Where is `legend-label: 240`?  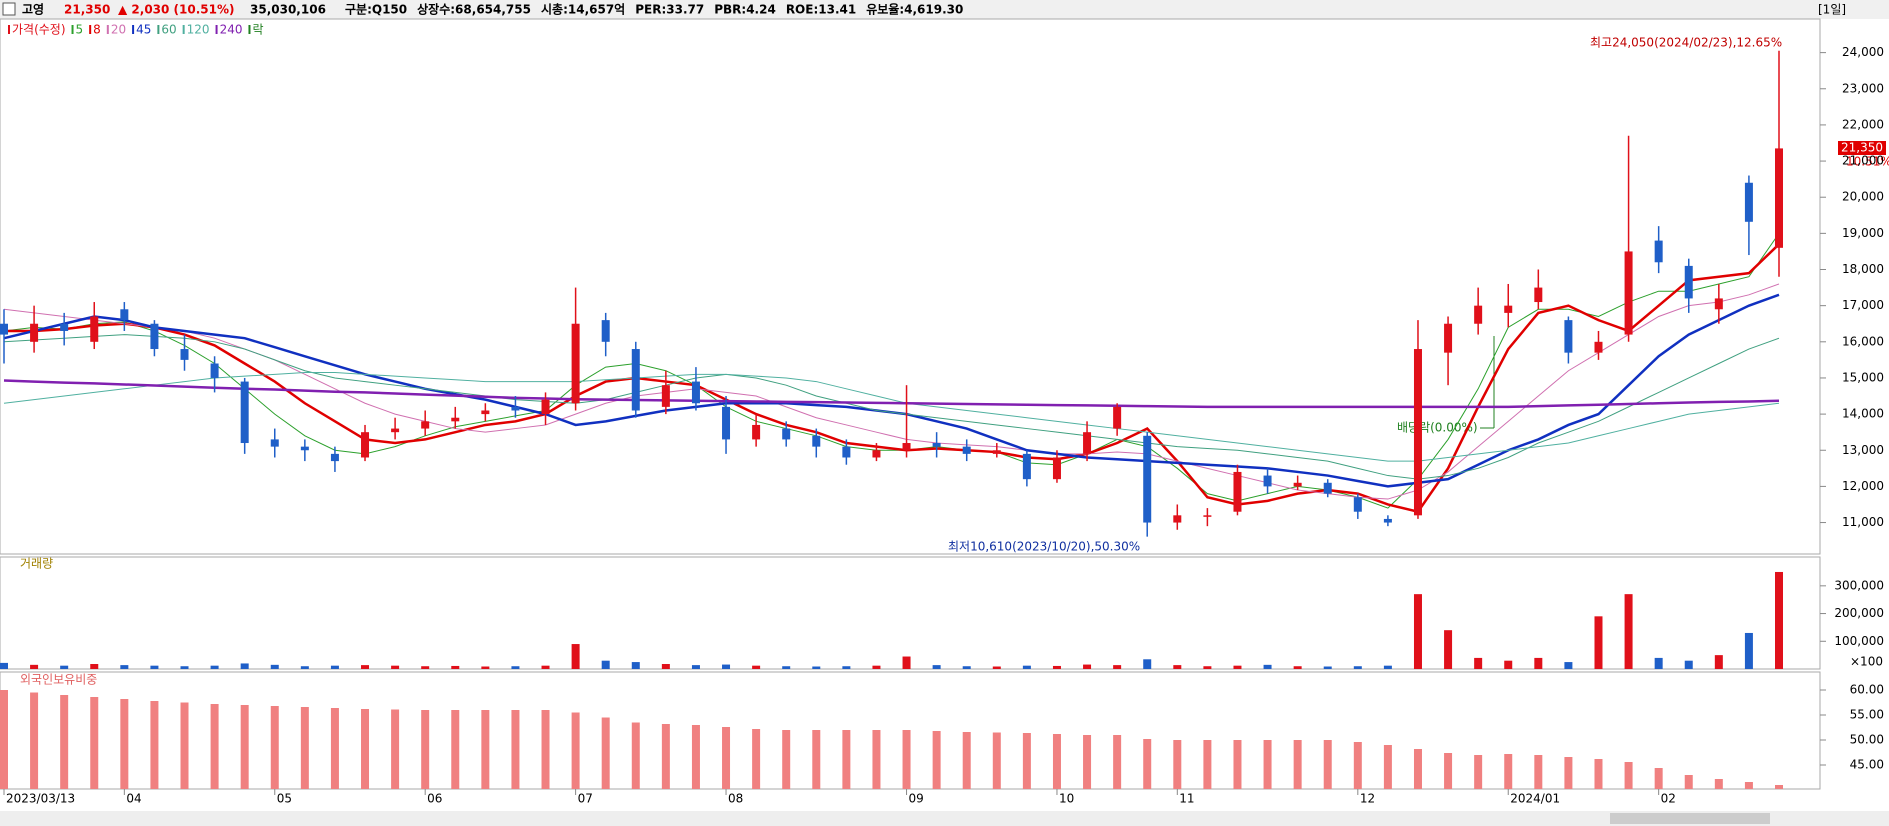 legend-label: 240 is located at coordinates (231, 30).